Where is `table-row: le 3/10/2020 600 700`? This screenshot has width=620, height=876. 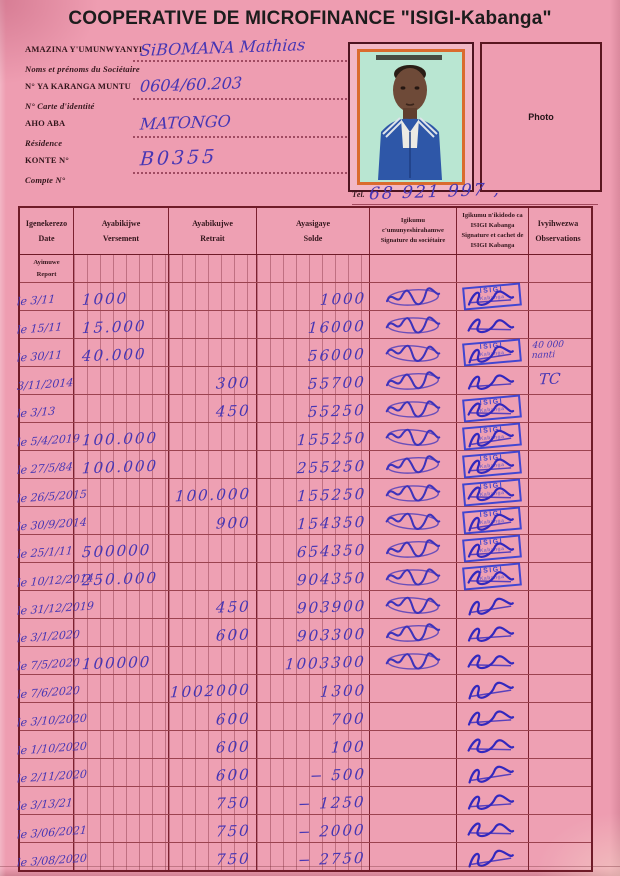
table-row: le 3/10/2020 600 700 is located at coordinates (304, 717).